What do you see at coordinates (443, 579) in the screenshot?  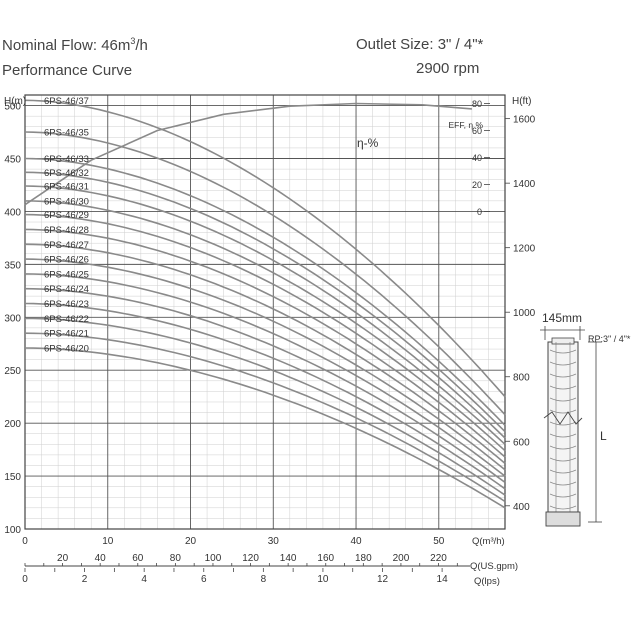 I see `x-lps-tick-label: 14` at bounding box center [443, 579].